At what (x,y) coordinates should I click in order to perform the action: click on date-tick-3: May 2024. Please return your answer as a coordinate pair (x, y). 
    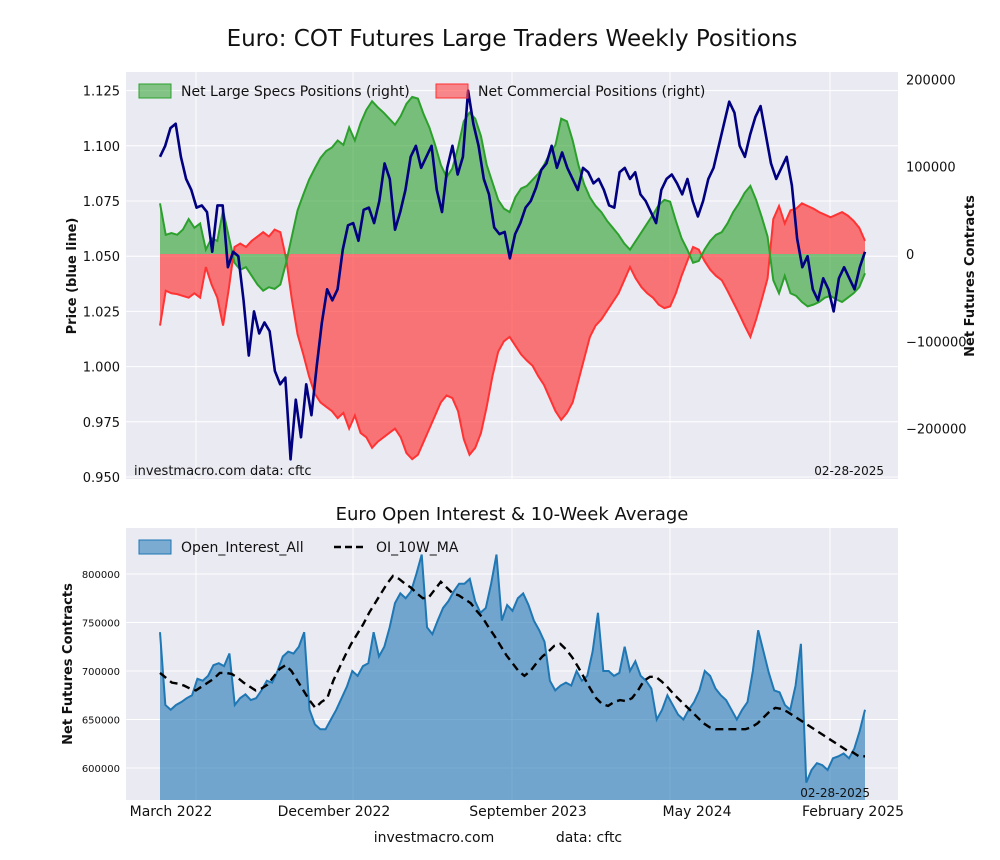
    Looking at the image, I should click on (696, 812).